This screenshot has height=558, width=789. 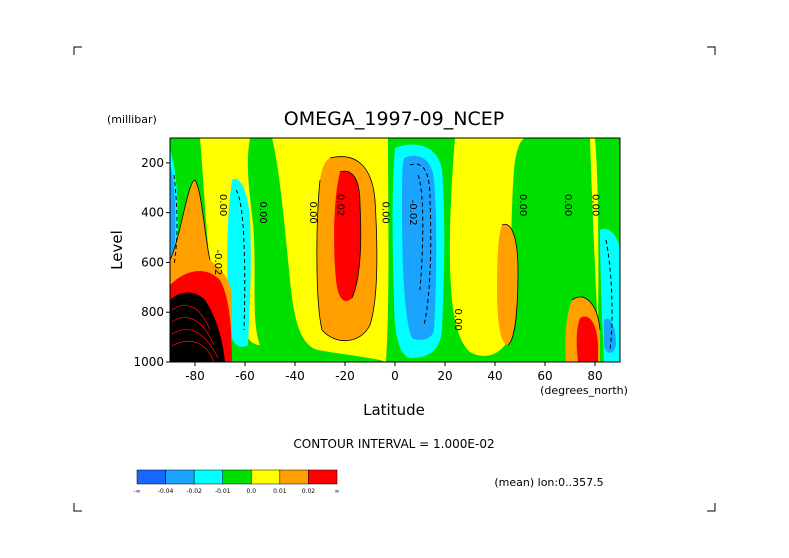 What do you see at coordinates (245, 376) in the screenshot?
I see `x-tick-label: -60` at bounding box center [245, 376].